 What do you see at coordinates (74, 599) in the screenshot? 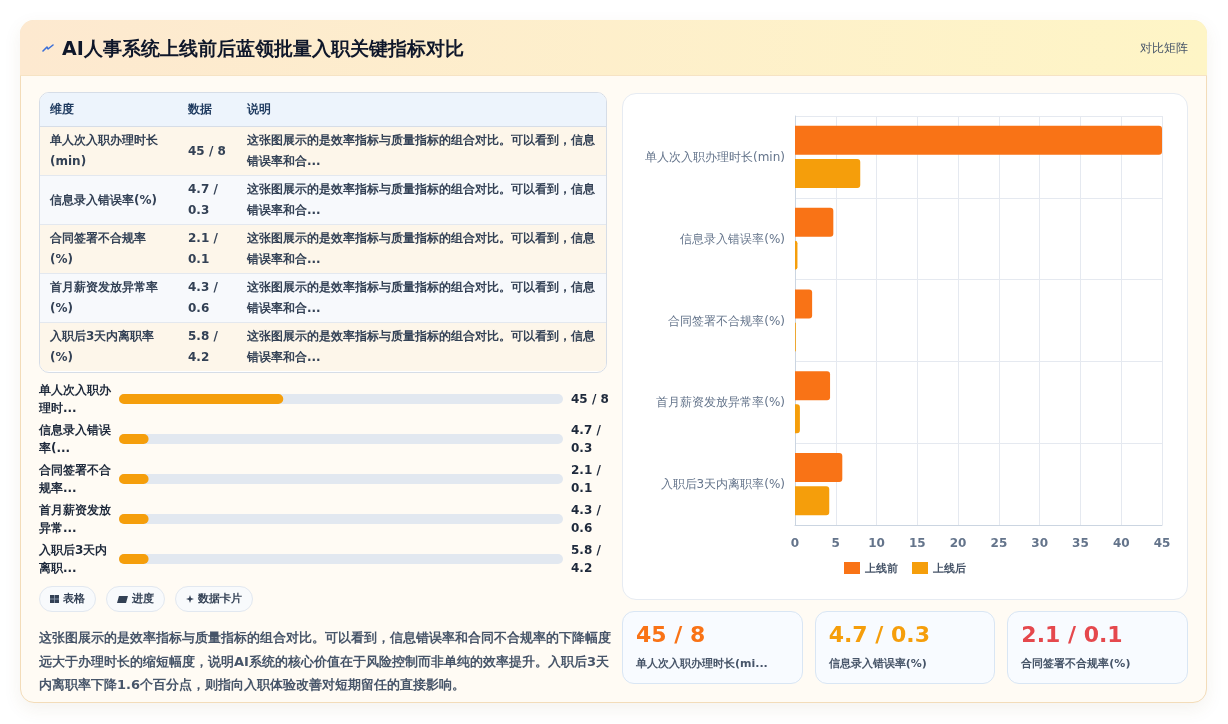
I see `category-label: 表格` at bounding box center [74, 599].